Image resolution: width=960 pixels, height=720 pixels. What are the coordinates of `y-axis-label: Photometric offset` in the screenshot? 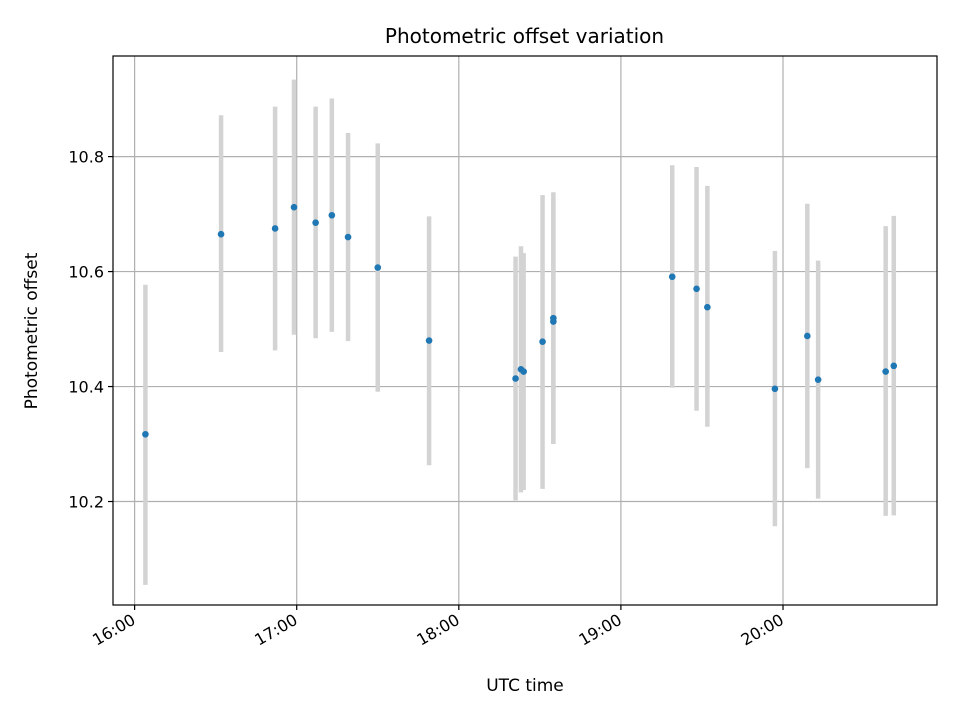 It's located at (32, 330).